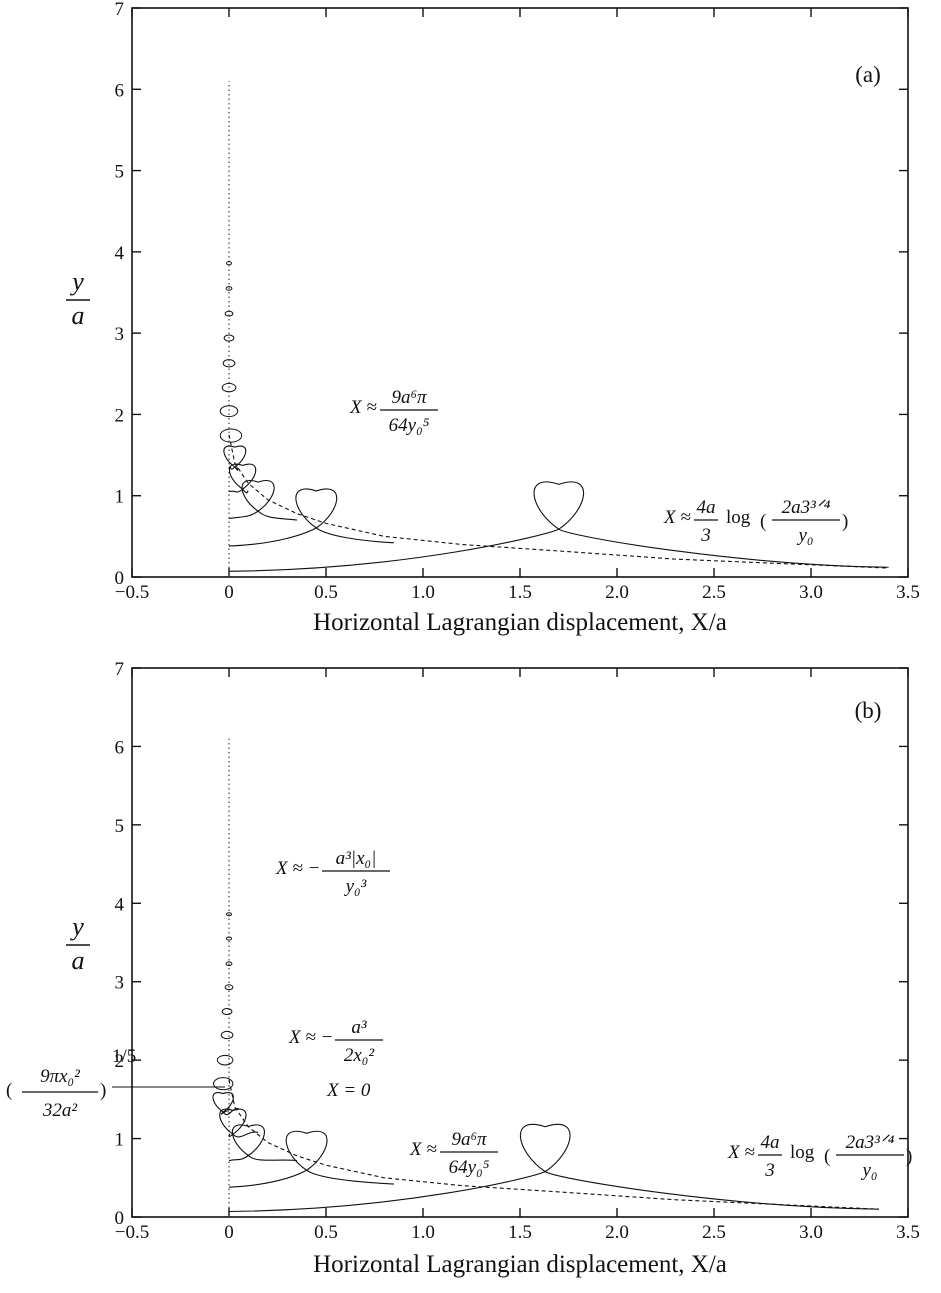 The width and height of the screenshot is (941, 1293). I want to click on x-tick-label: 2.5, so click(714, 1232).